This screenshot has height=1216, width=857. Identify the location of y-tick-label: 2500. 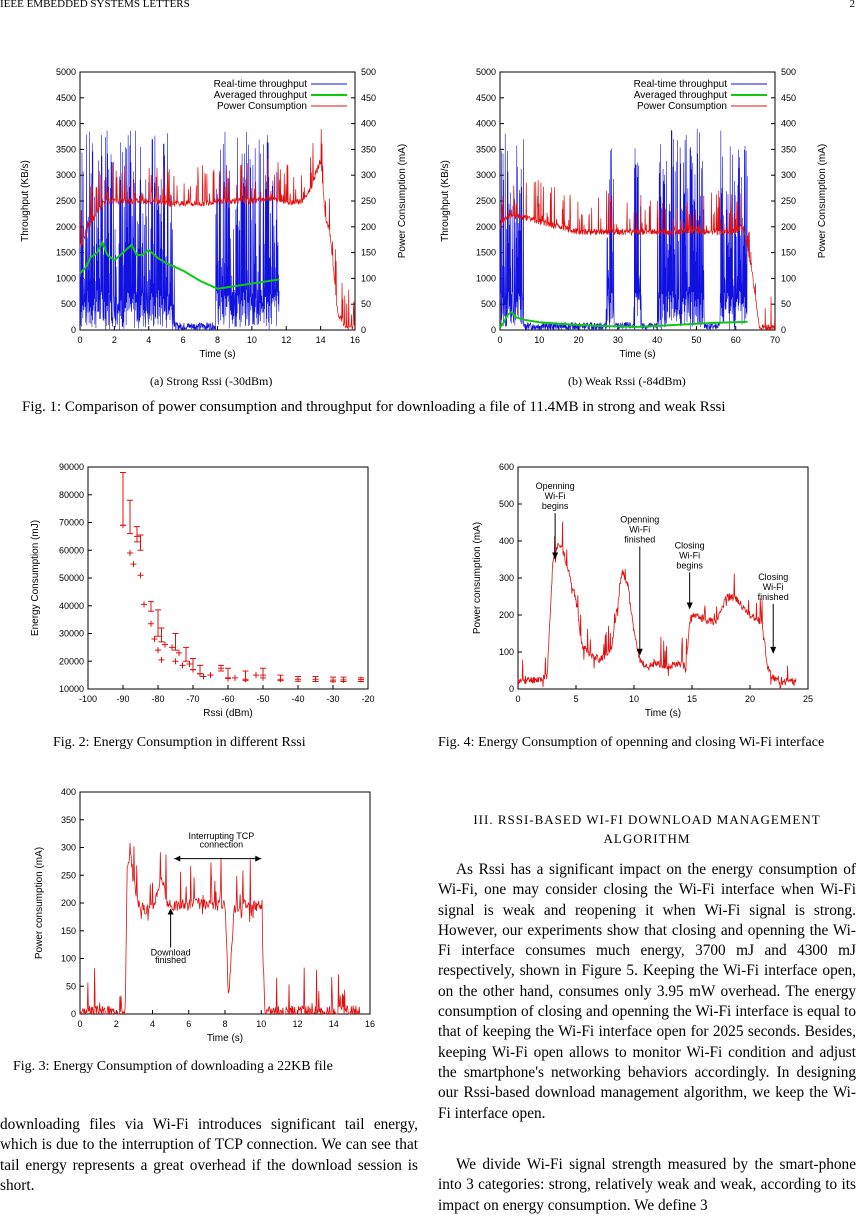
(486, 201).